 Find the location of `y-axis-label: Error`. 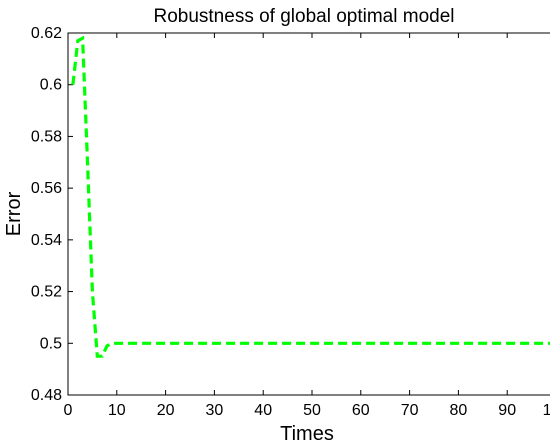

y-axis-label: Error is located at coordinates (14, 213).